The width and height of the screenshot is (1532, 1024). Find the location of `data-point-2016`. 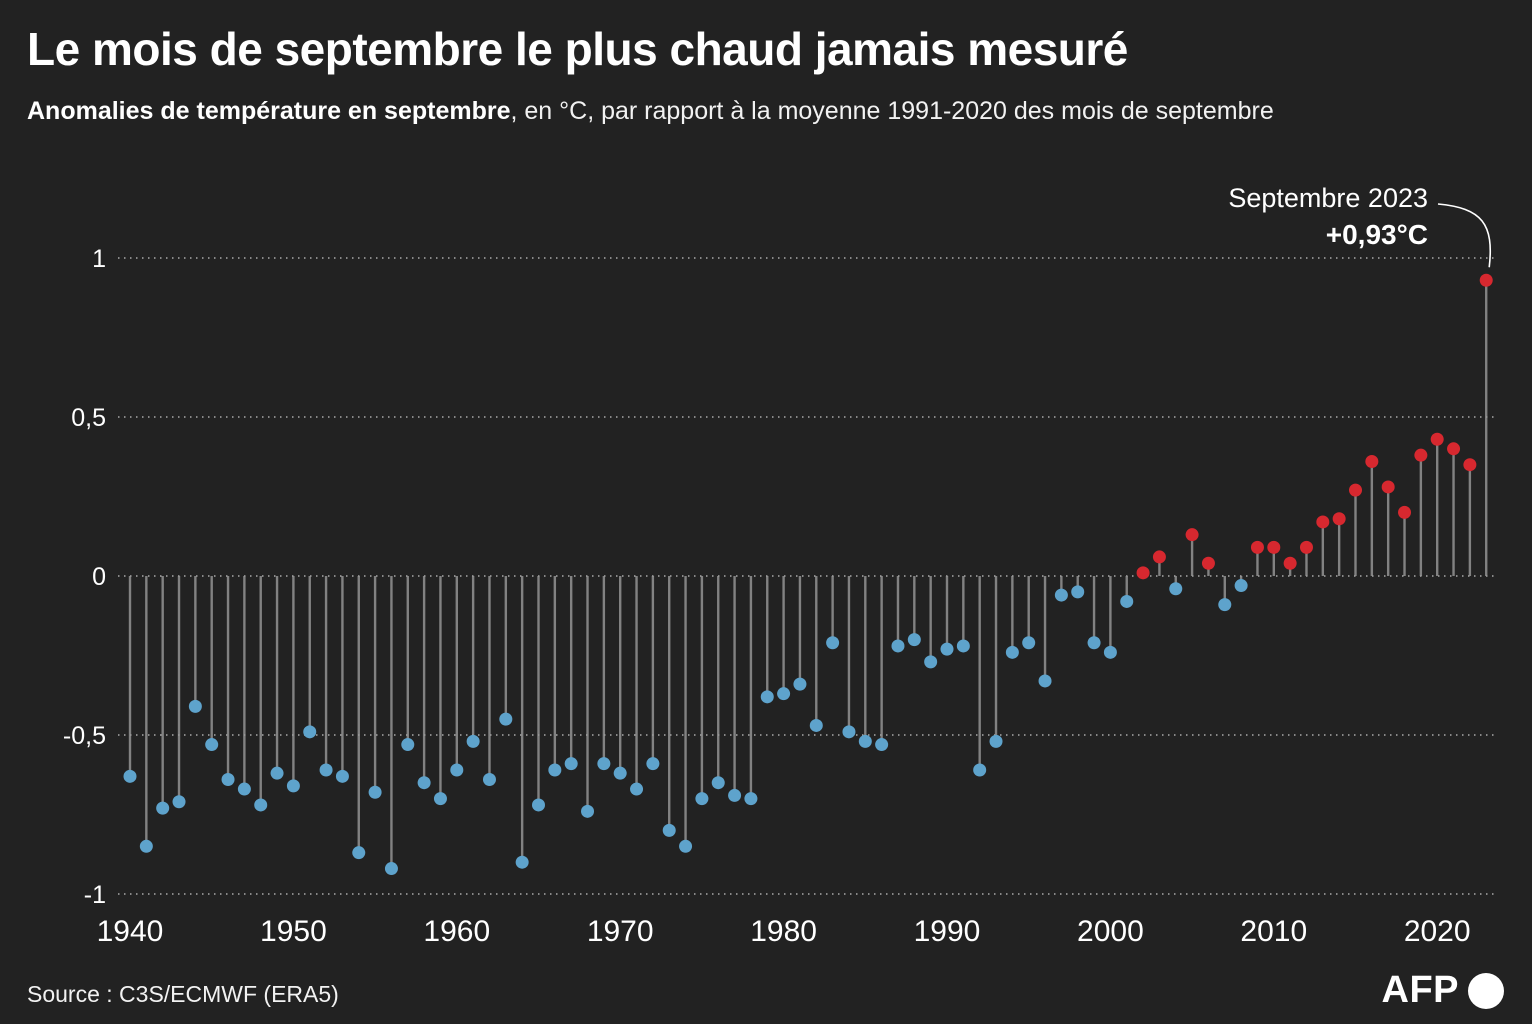

data-point-2016 is located at coordinates (1372, 462).